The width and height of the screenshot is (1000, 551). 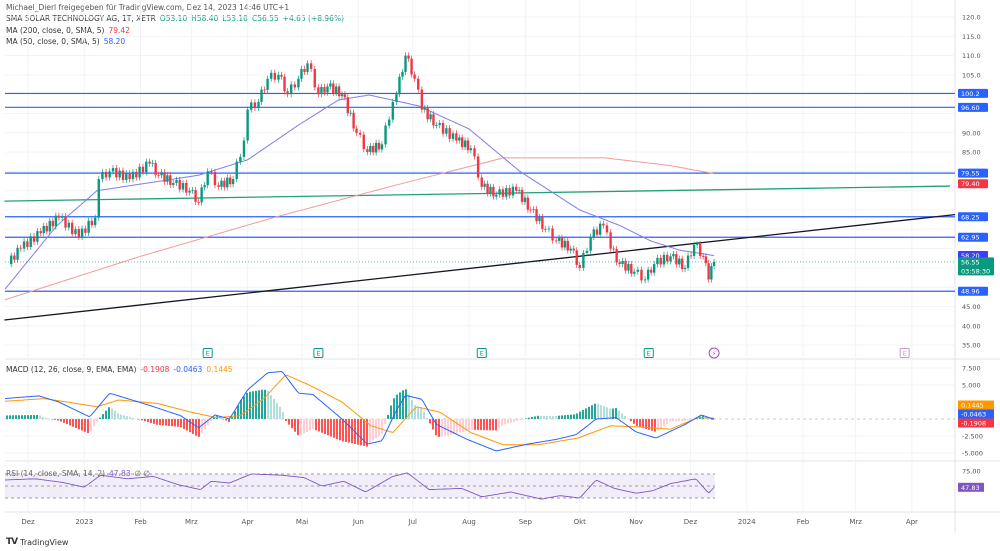 I want to click on price-label-bg, so click(x=973, y=184).